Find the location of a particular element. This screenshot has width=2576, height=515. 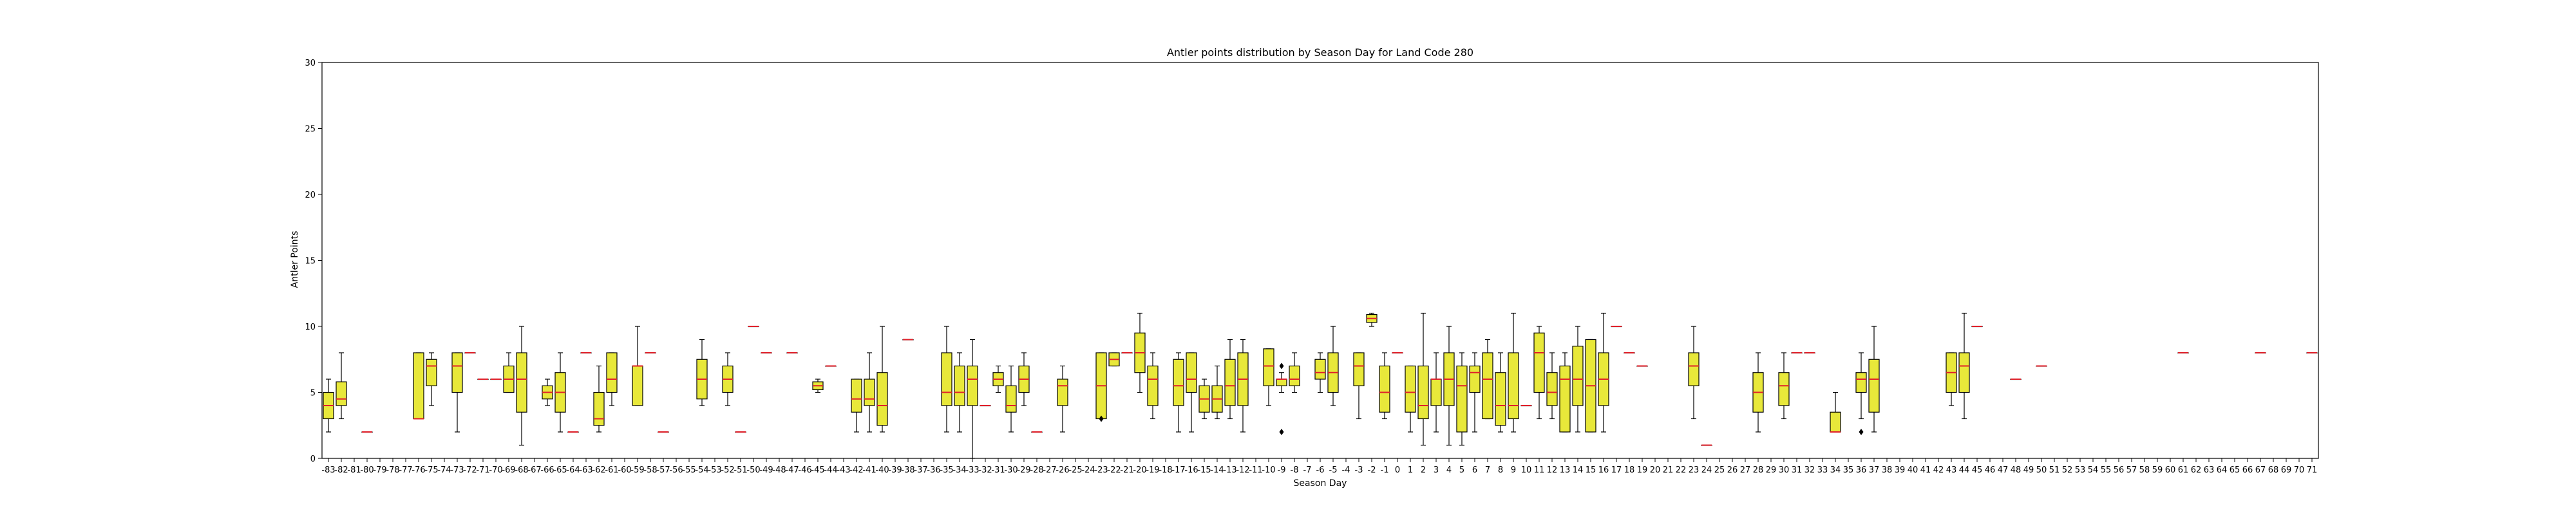

x-tick-label: -59 is located at coordinates (637, 470).